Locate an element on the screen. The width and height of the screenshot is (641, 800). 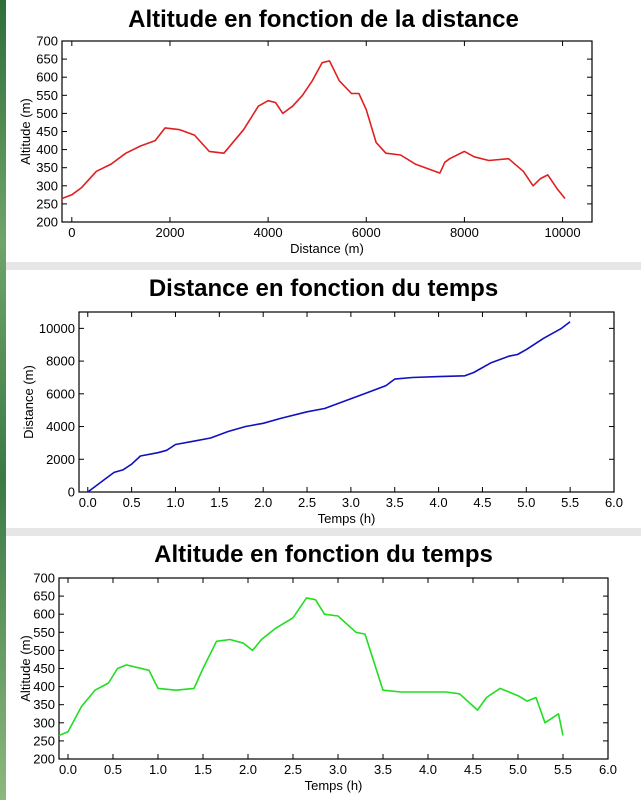
desktop-edge-strip is located at coordinates (3, 400).